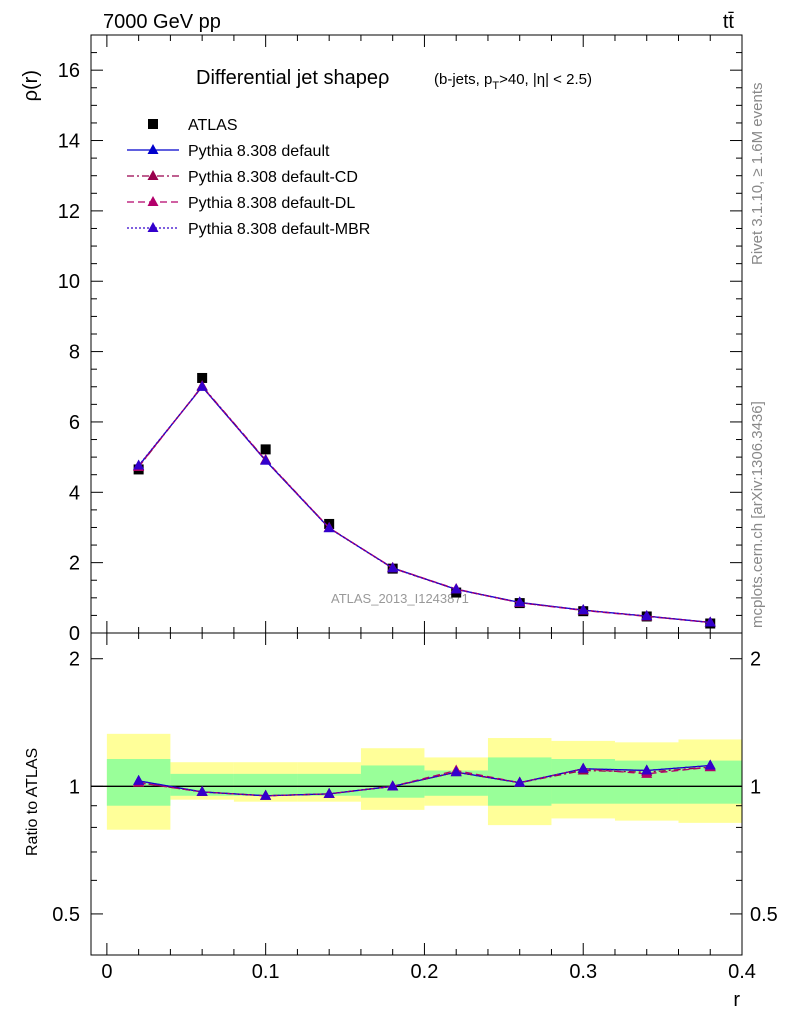 The height and width of the screenshot is (1024, 786). Describe the element at coordinates (259, 151) in the screenshot. I see `legend-label: Pythia 8.308 default` at that location.